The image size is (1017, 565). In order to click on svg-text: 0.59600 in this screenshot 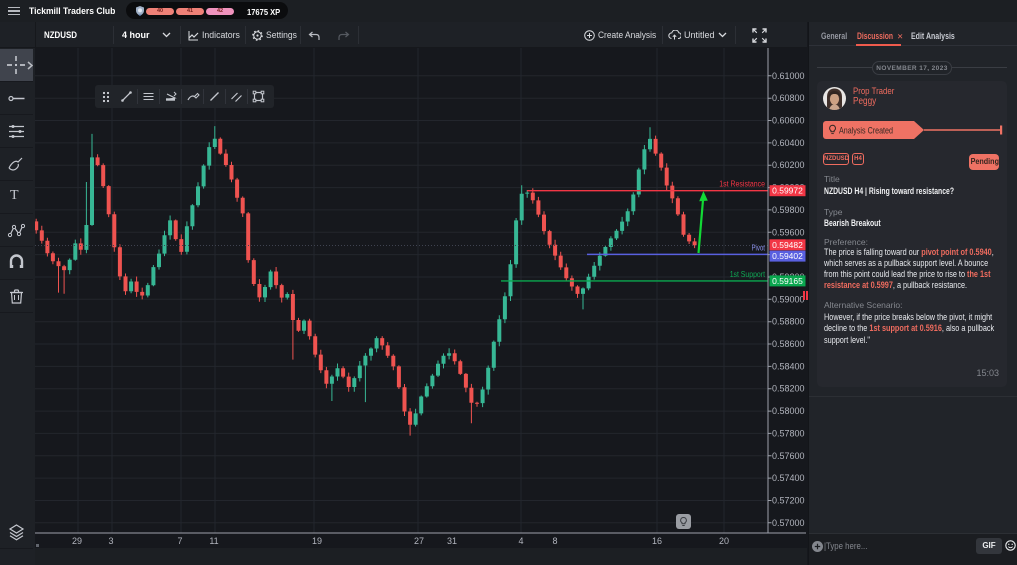, I will do `click(788, 232)`.